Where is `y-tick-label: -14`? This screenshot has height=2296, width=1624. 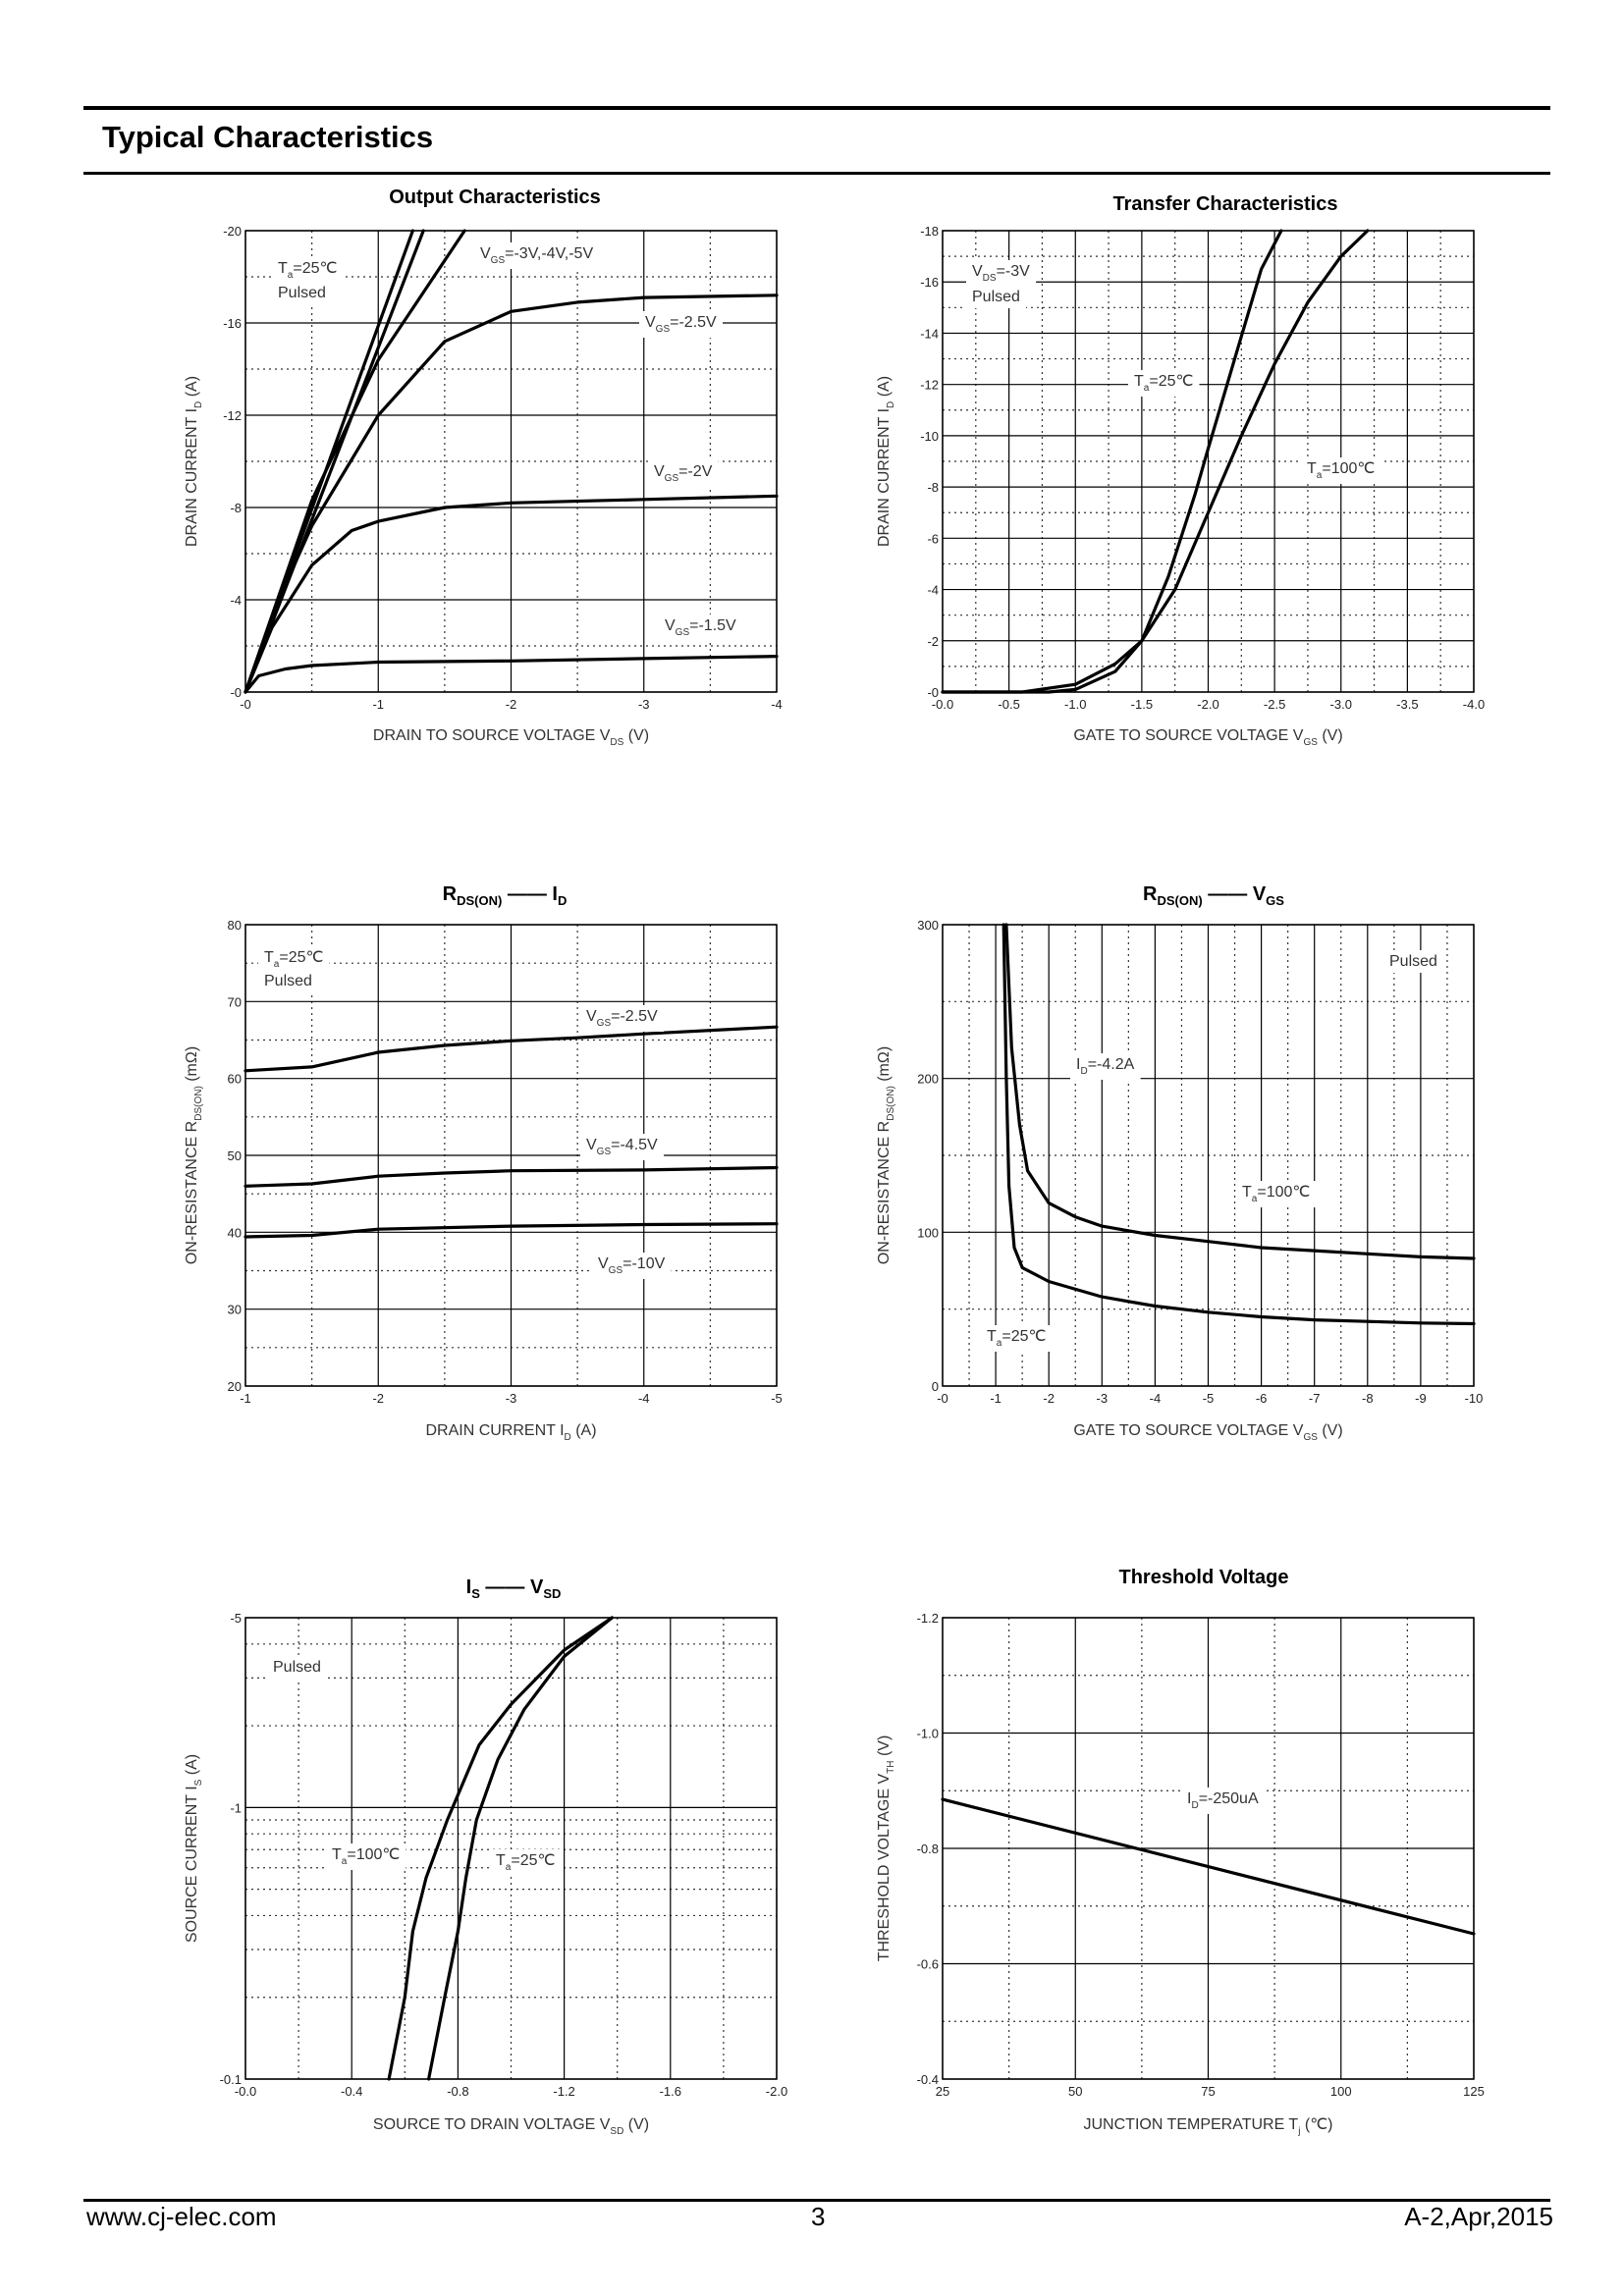 y-tick-label: -14 is located at coordinates (929, 333).